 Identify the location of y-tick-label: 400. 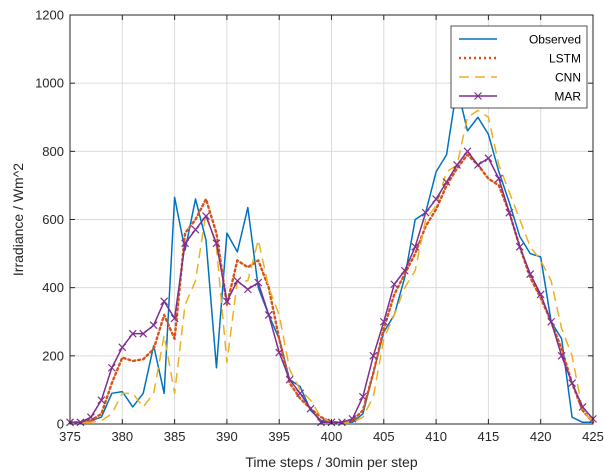
(53, 287).